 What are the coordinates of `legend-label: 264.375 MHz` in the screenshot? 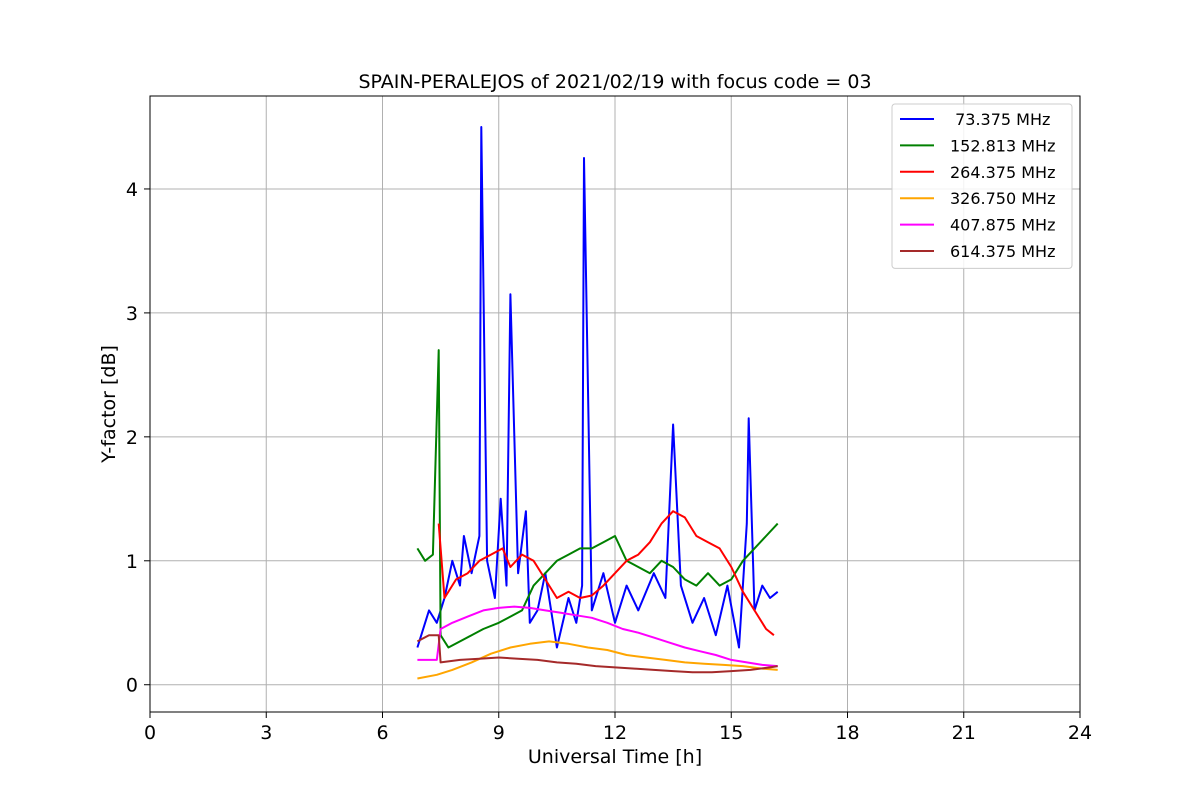 It's located at (1002, 172).